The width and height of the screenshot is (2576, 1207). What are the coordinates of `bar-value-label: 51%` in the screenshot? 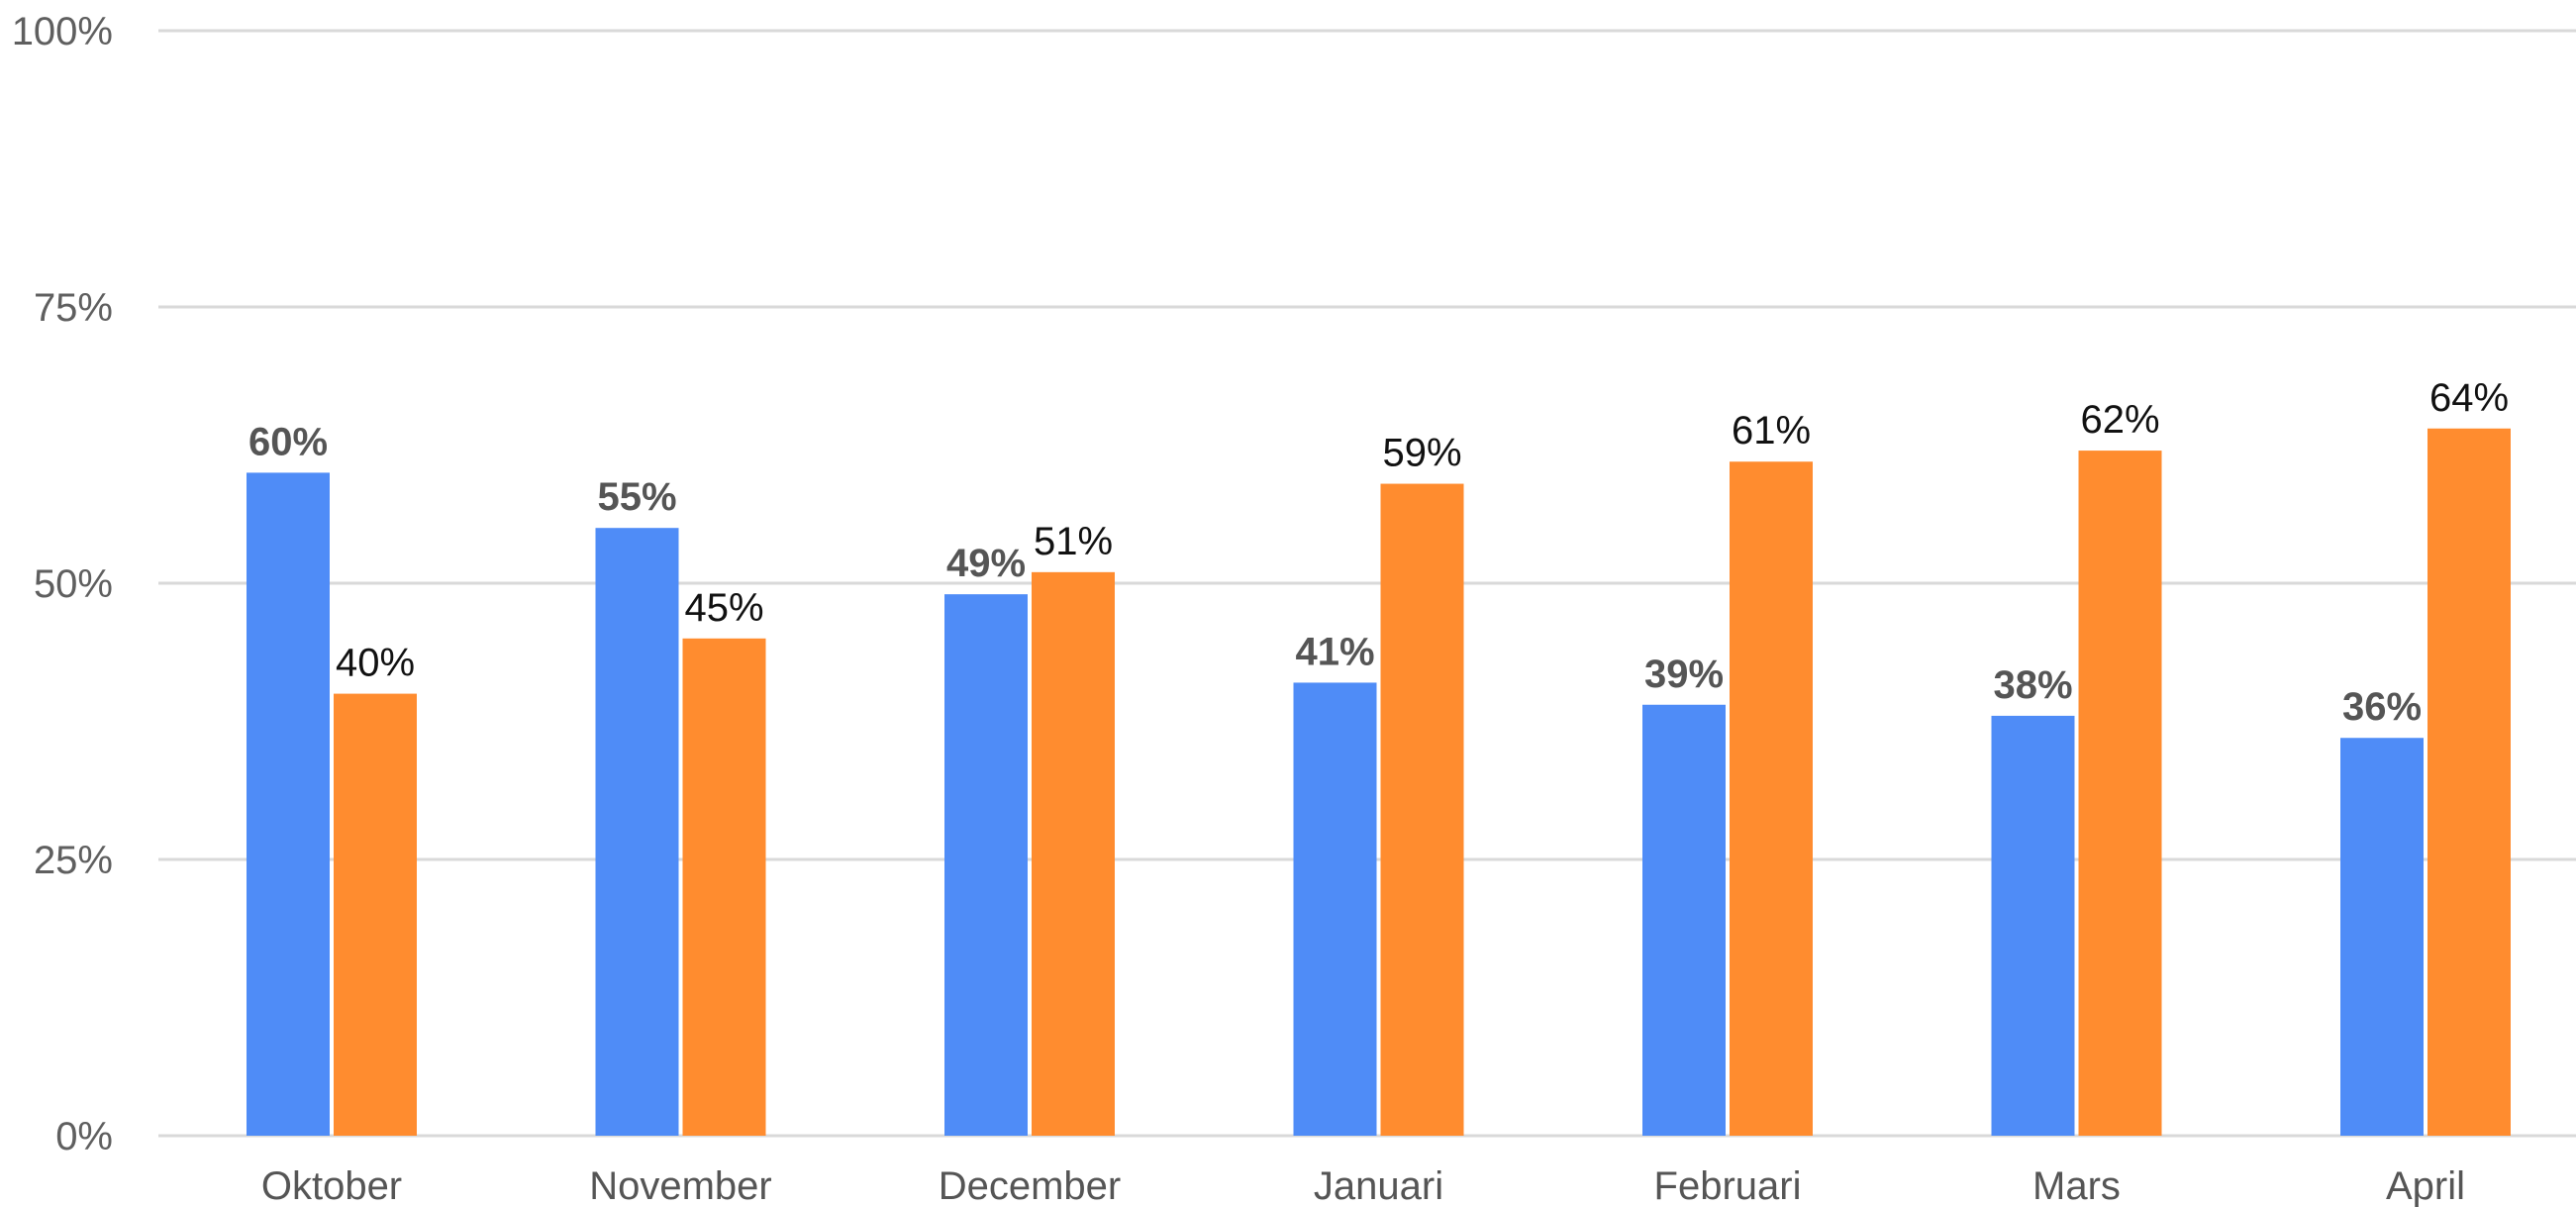 It's located at (1074, 541).